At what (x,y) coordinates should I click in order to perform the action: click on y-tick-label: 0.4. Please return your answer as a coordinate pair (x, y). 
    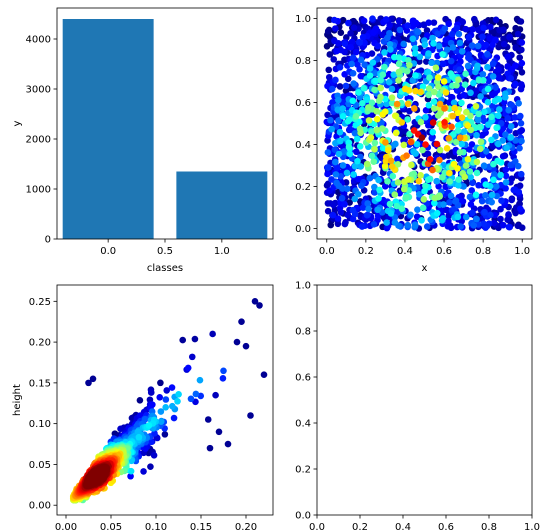
    Looking at the image, I should click on (303, 145).